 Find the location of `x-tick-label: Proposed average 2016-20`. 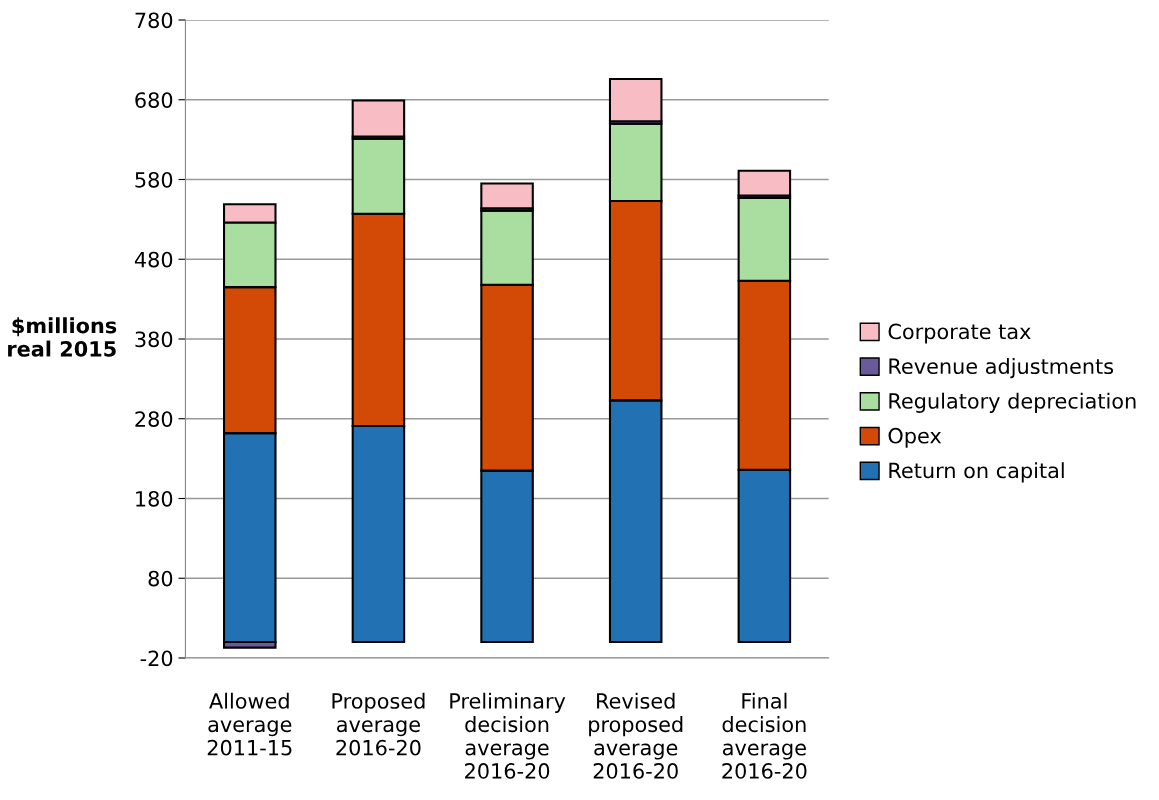

x-tick-label: Proposed average 2016-20 is located at coordinates (378, 724).